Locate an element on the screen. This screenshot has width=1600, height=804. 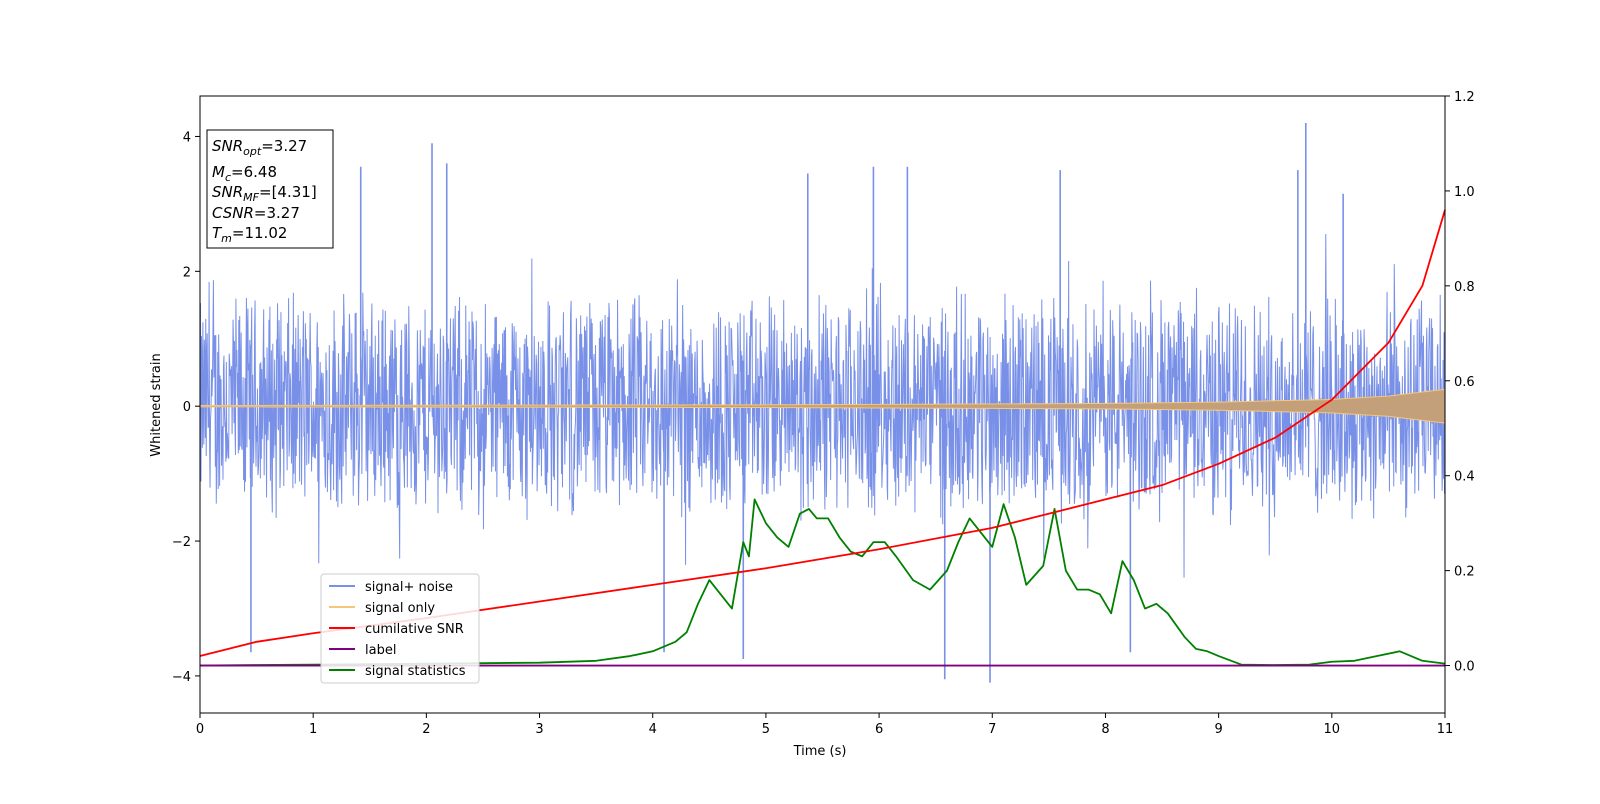
info-mc: Mc=6.48 is located at coordinates (244, 173).